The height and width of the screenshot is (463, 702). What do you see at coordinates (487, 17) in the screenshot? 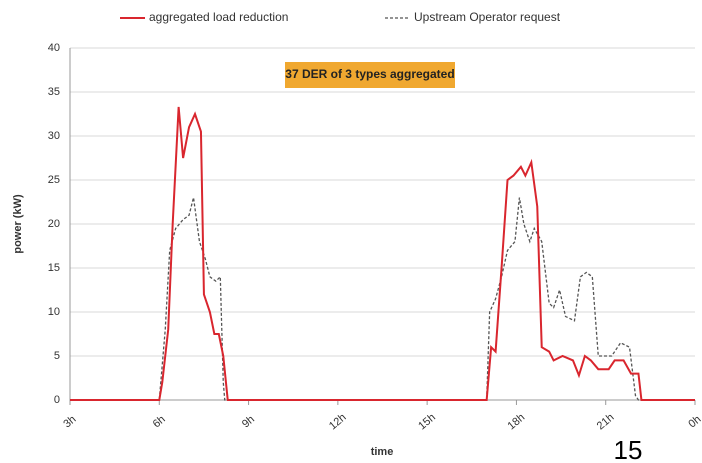
I see `legend-label: Upstream Operator request` at bounding box center [487, 17].